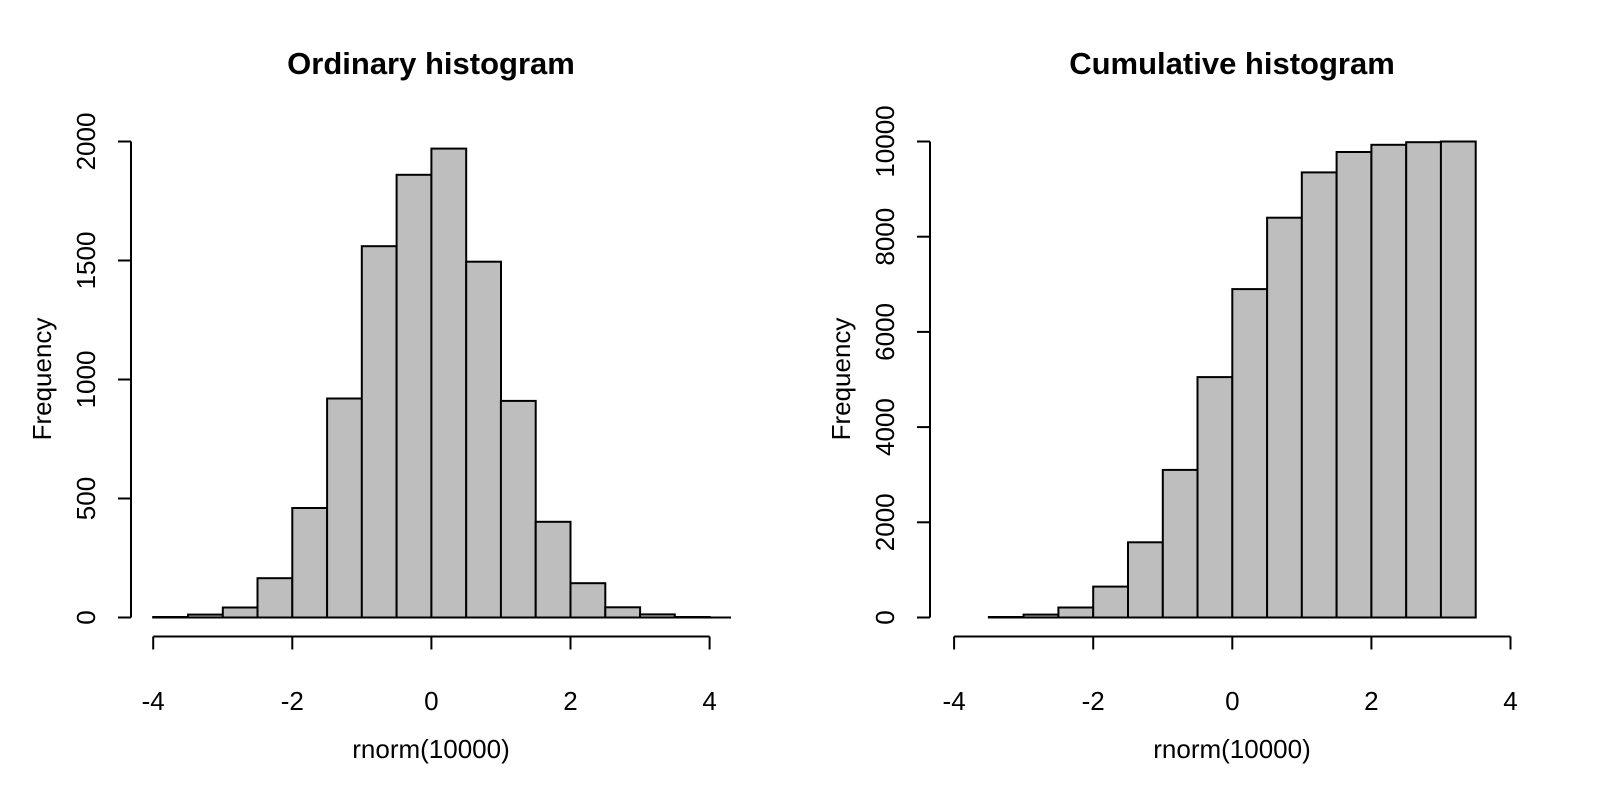  I want to click on chart-title: Cumulative histogram, so click(1232, 63).